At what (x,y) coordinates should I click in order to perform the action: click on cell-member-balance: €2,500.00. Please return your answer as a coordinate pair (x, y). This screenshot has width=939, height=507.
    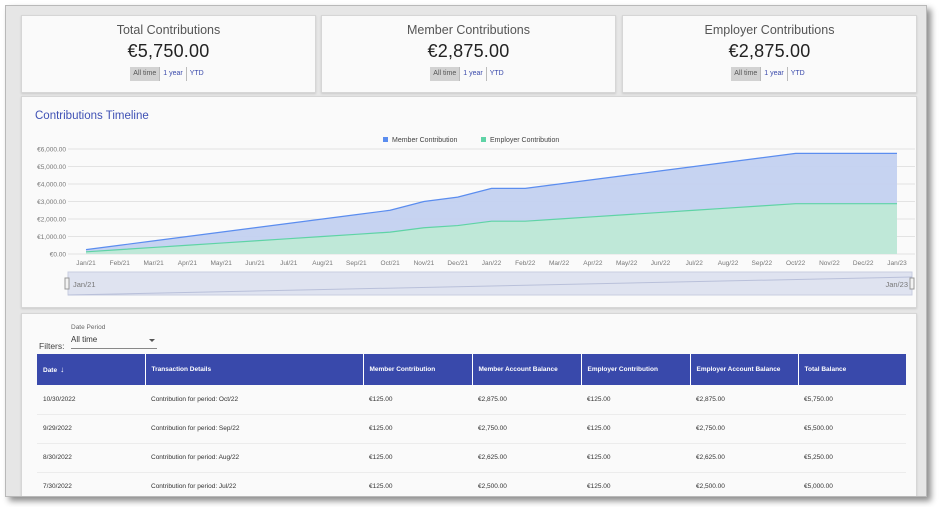
    Looking at the image, I should click on (526, 484).